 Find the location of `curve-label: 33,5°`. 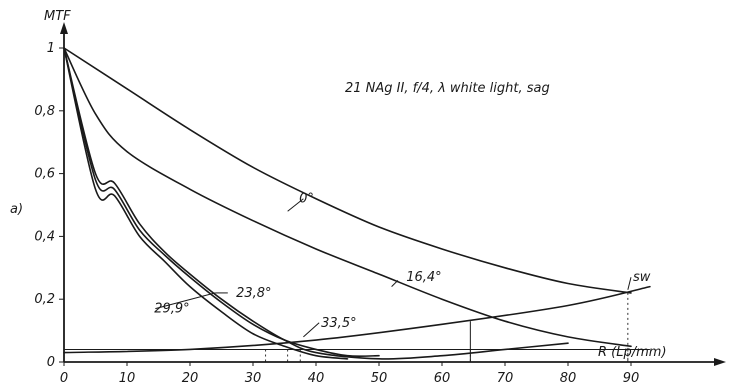

curve-label: 33,5° is located at coordinates (338, 323).